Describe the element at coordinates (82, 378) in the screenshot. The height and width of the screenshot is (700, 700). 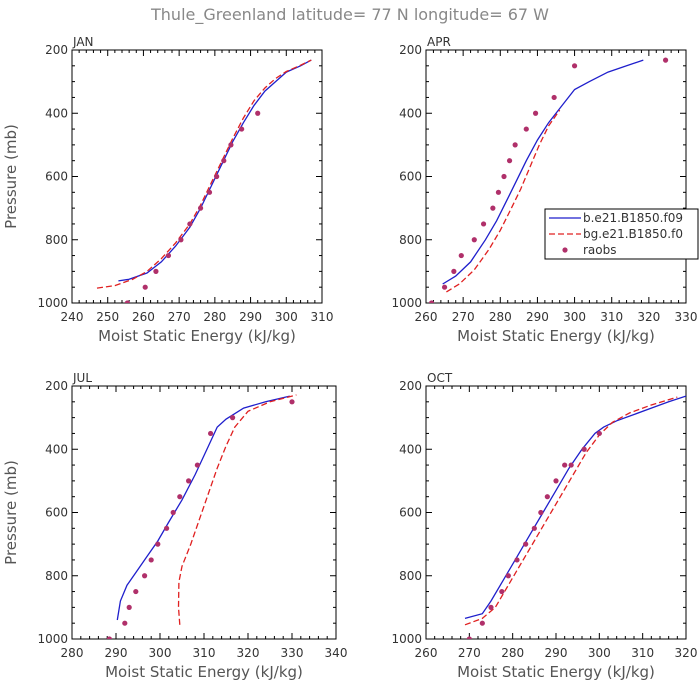
I see `panel-title: JUL` at that location.